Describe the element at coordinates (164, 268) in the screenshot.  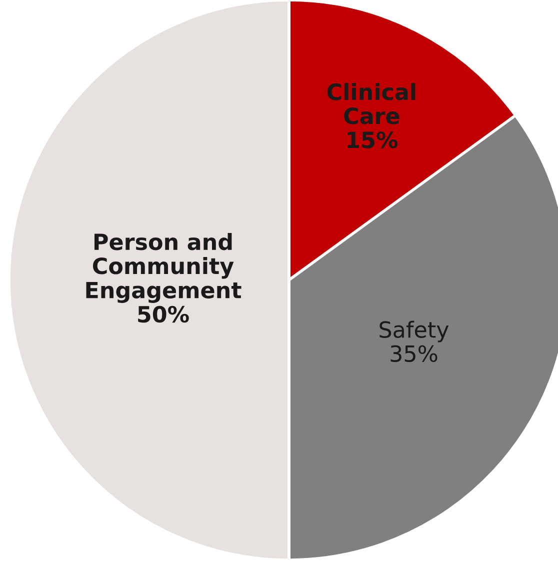
I see `slice-label: Person and Community Engagement` at that location.